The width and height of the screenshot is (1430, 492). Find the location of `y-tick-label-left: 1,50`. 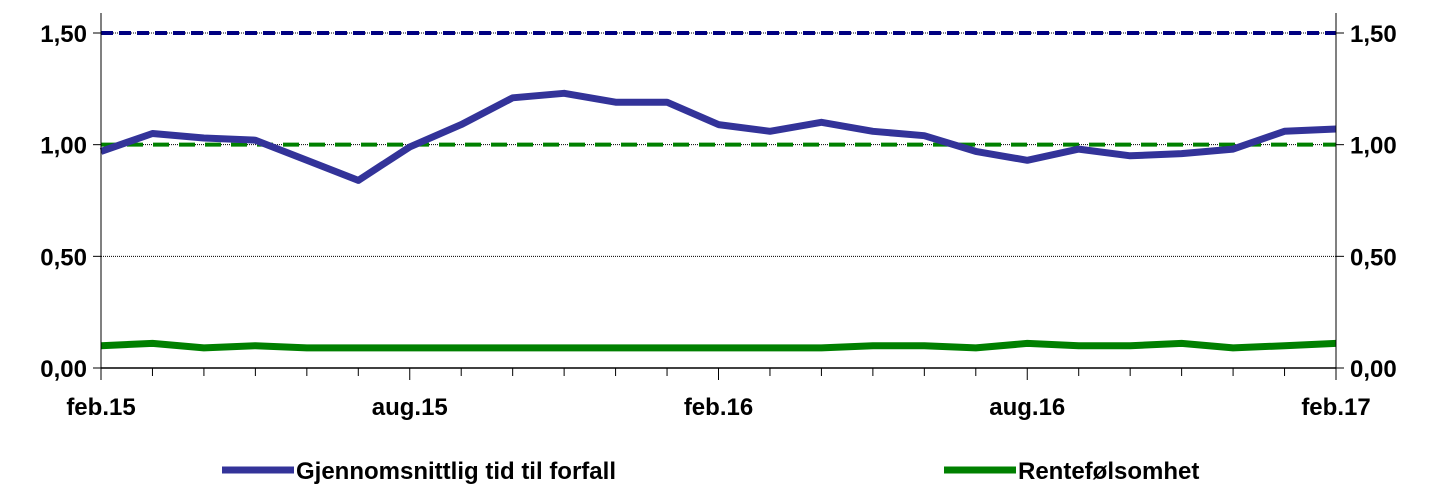

y-tick-label-left: 1,50 is located at coordinates (63, 34).